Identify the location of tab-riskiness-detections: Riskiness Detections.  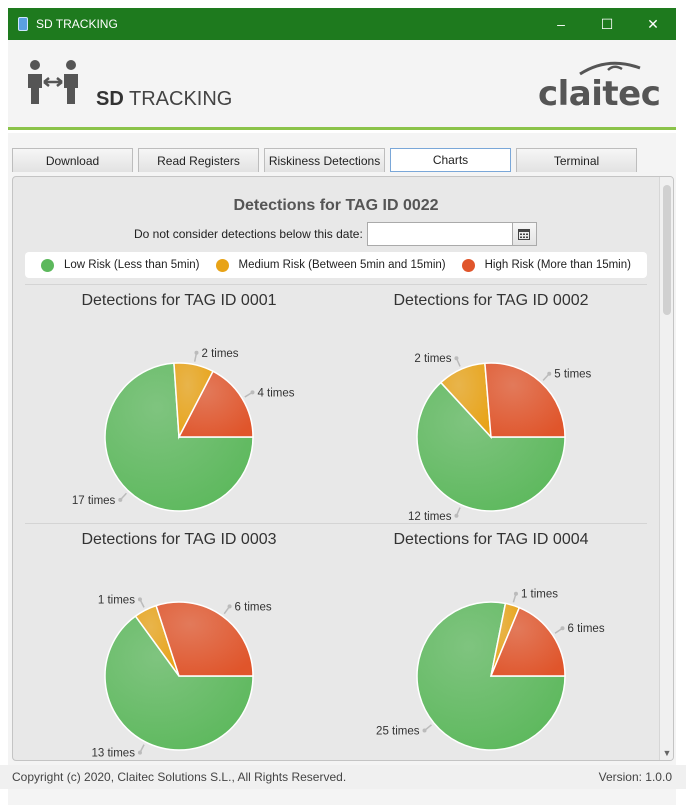
(324, 160).